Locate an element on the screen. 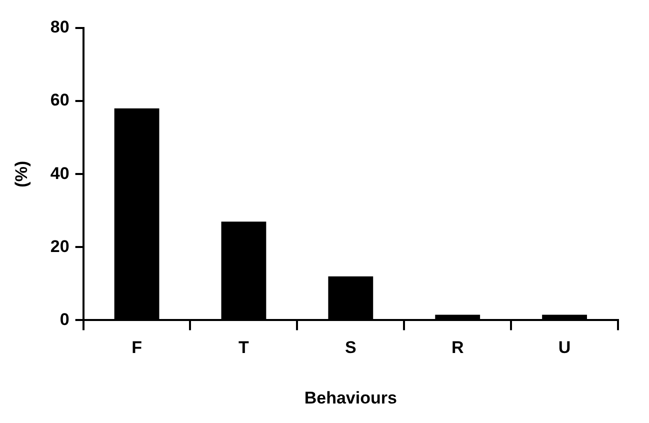 This screenshot has width=649, height=423. x-axis-title: Behaviours is located at coordinates (350, 398).